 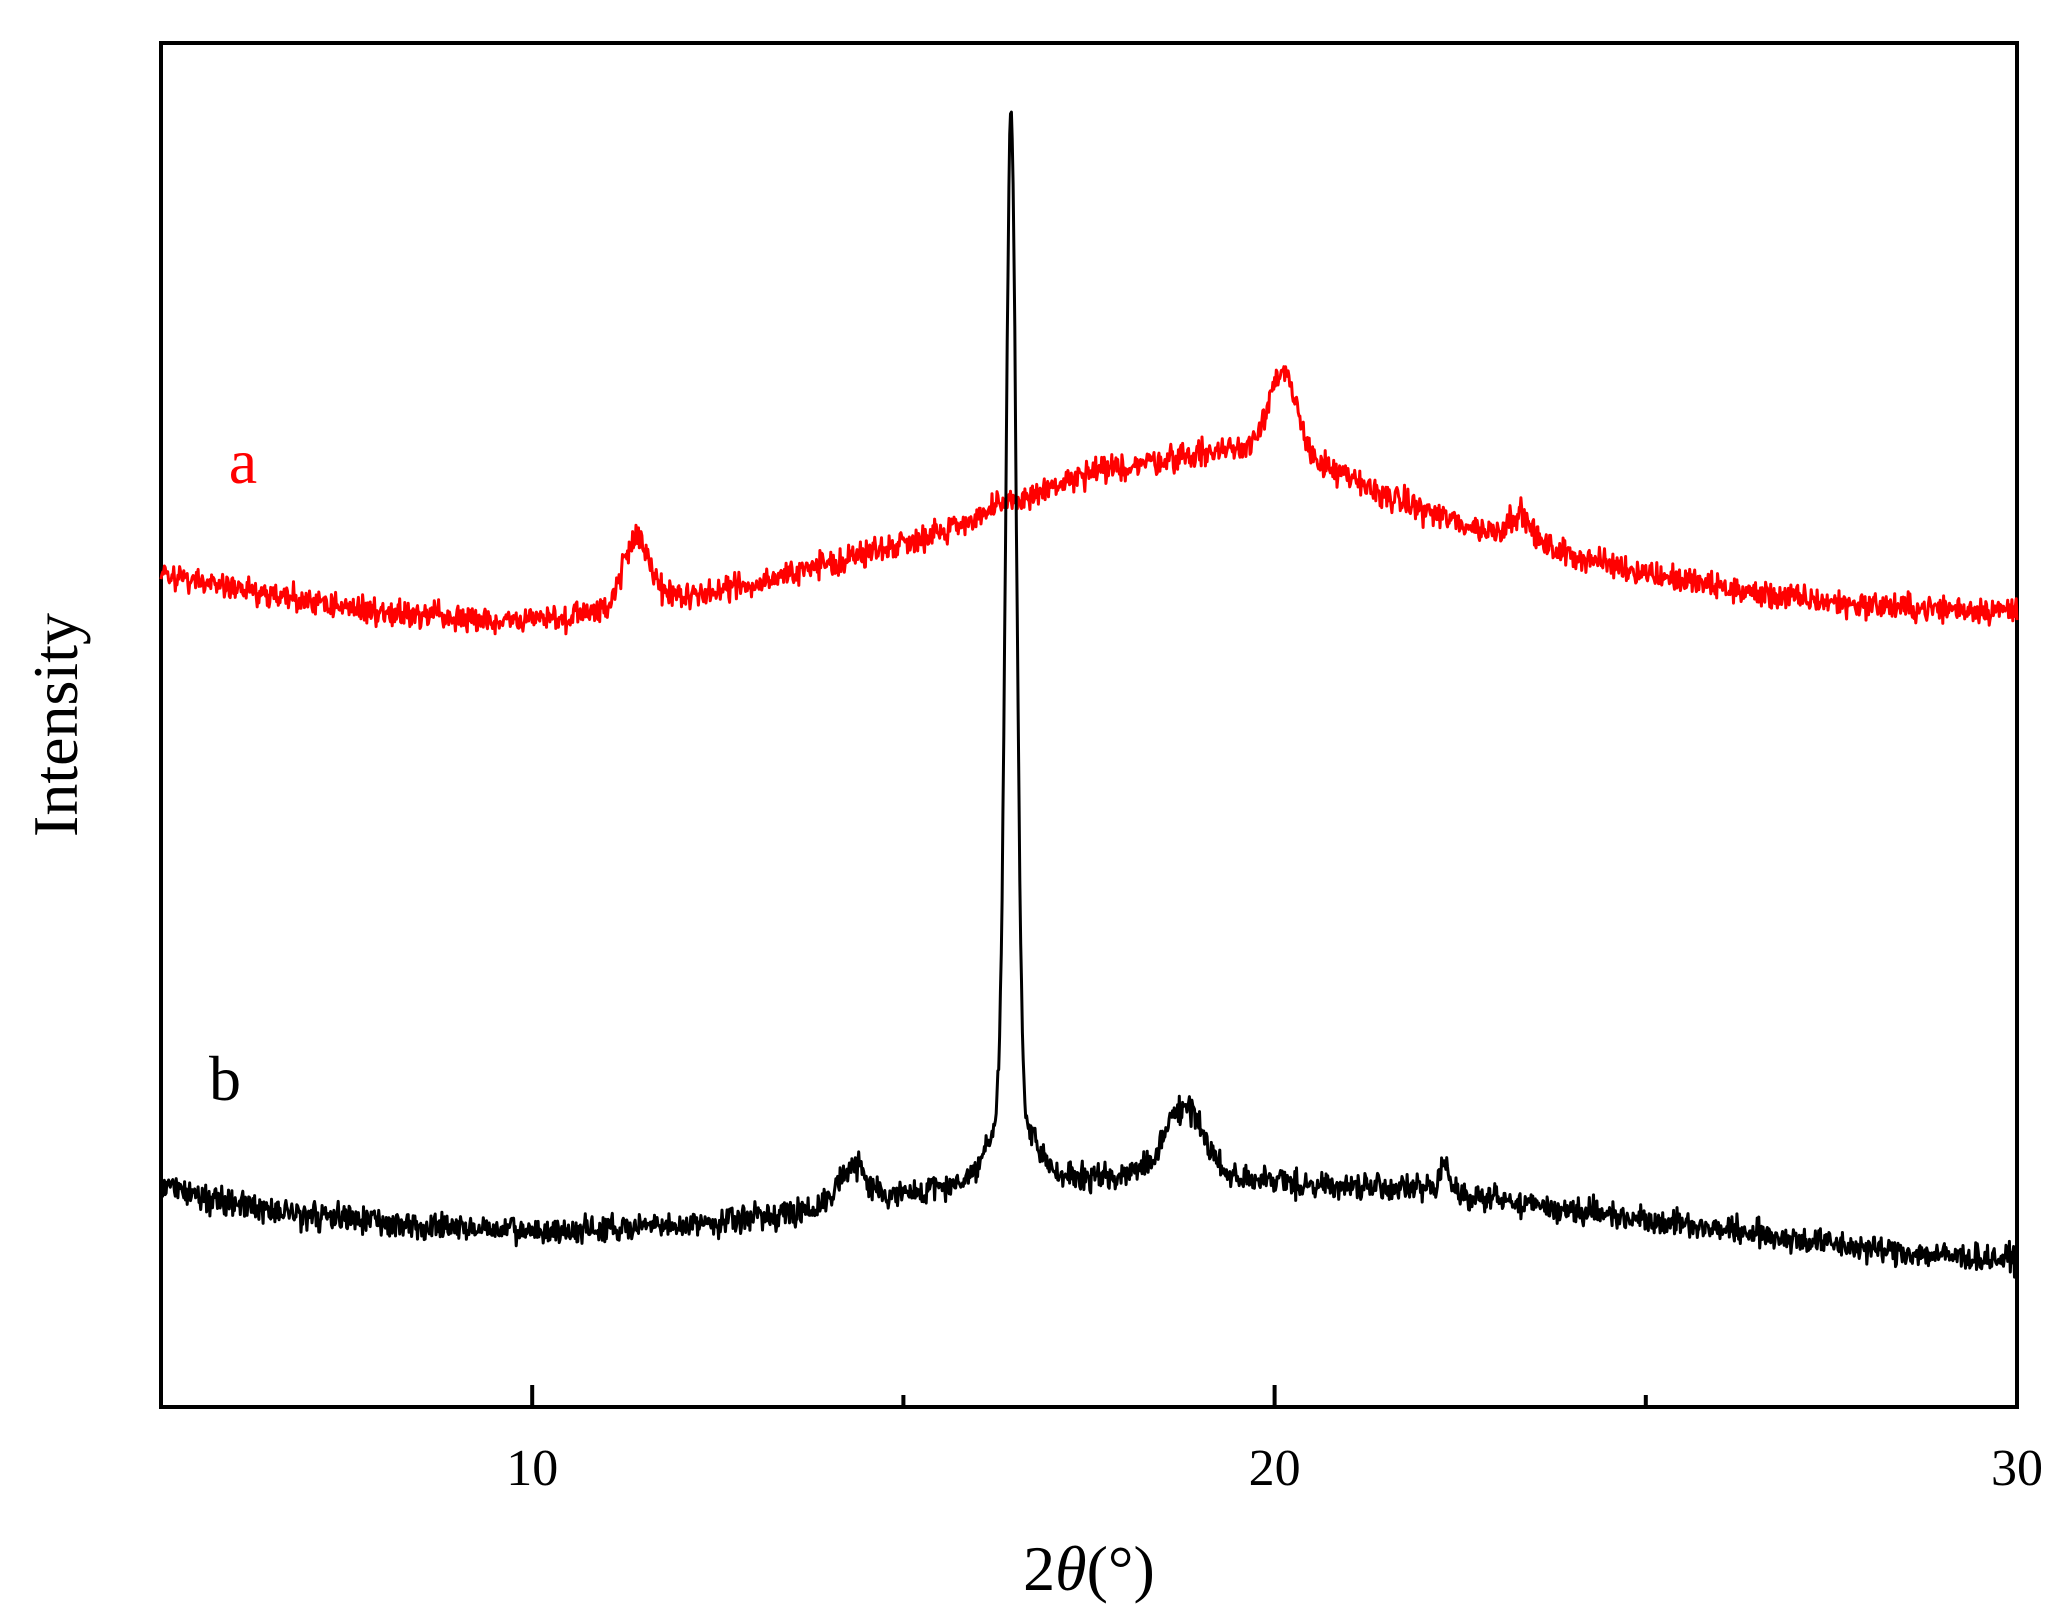 What do you see at coordinates (55, 725) in the screenshot?
I see `y-axis-title: Intensity` at bounding box center [55, 725].